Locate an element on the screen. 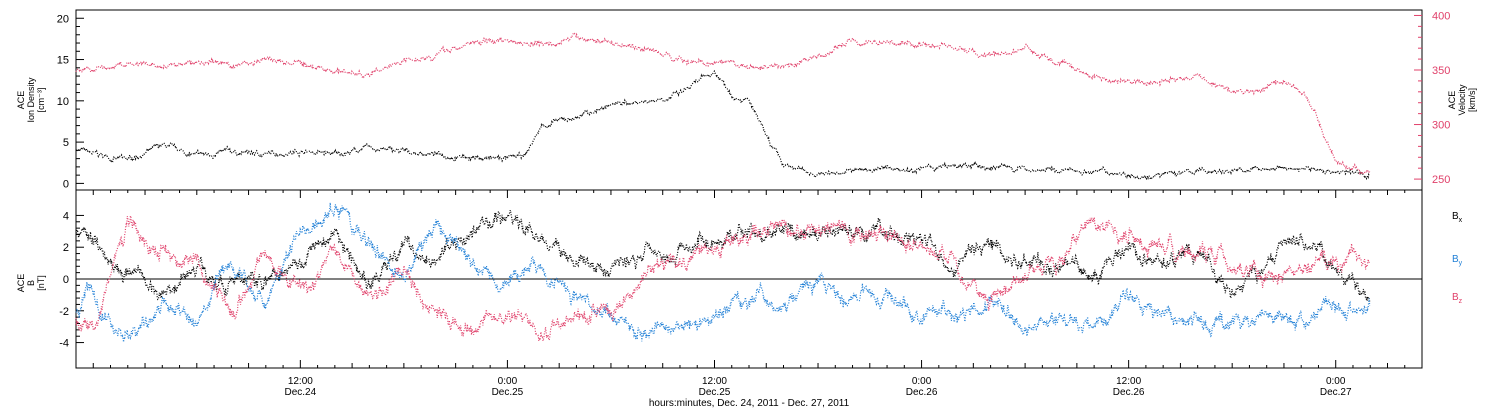 Image resolution: width=1500 pixels, height=410 pixels. top-left-y-tick-label: 15 is located at coordinates (63, 61).